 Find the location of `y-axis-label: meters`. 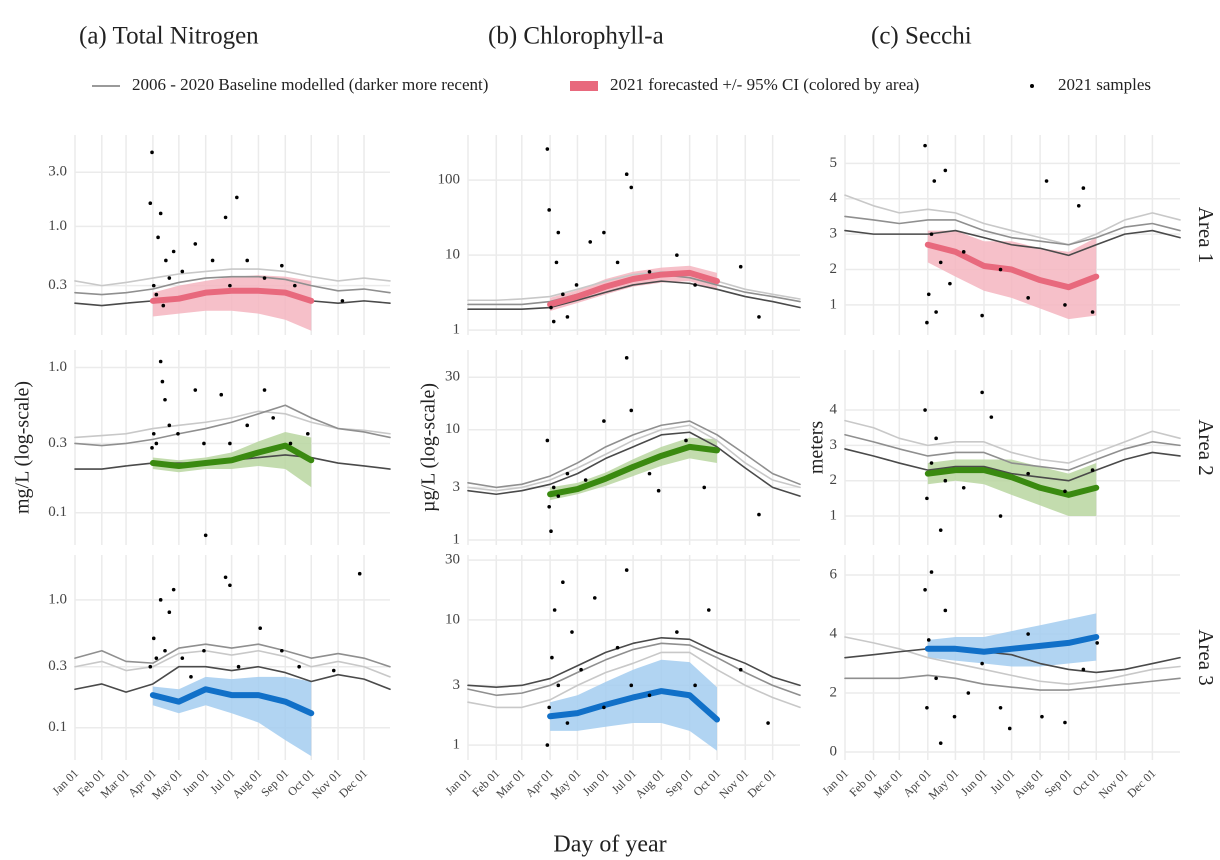

y-axis-label: meters is located at coordinates (817, 448).